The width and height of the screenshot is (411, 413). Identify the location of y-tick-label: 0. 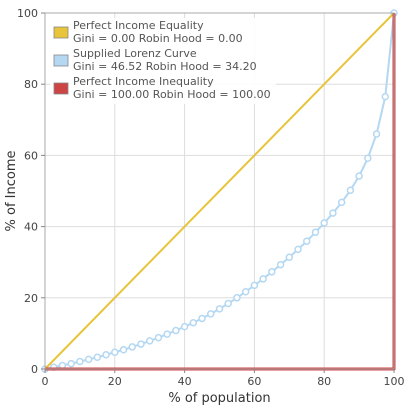
(34, 369).